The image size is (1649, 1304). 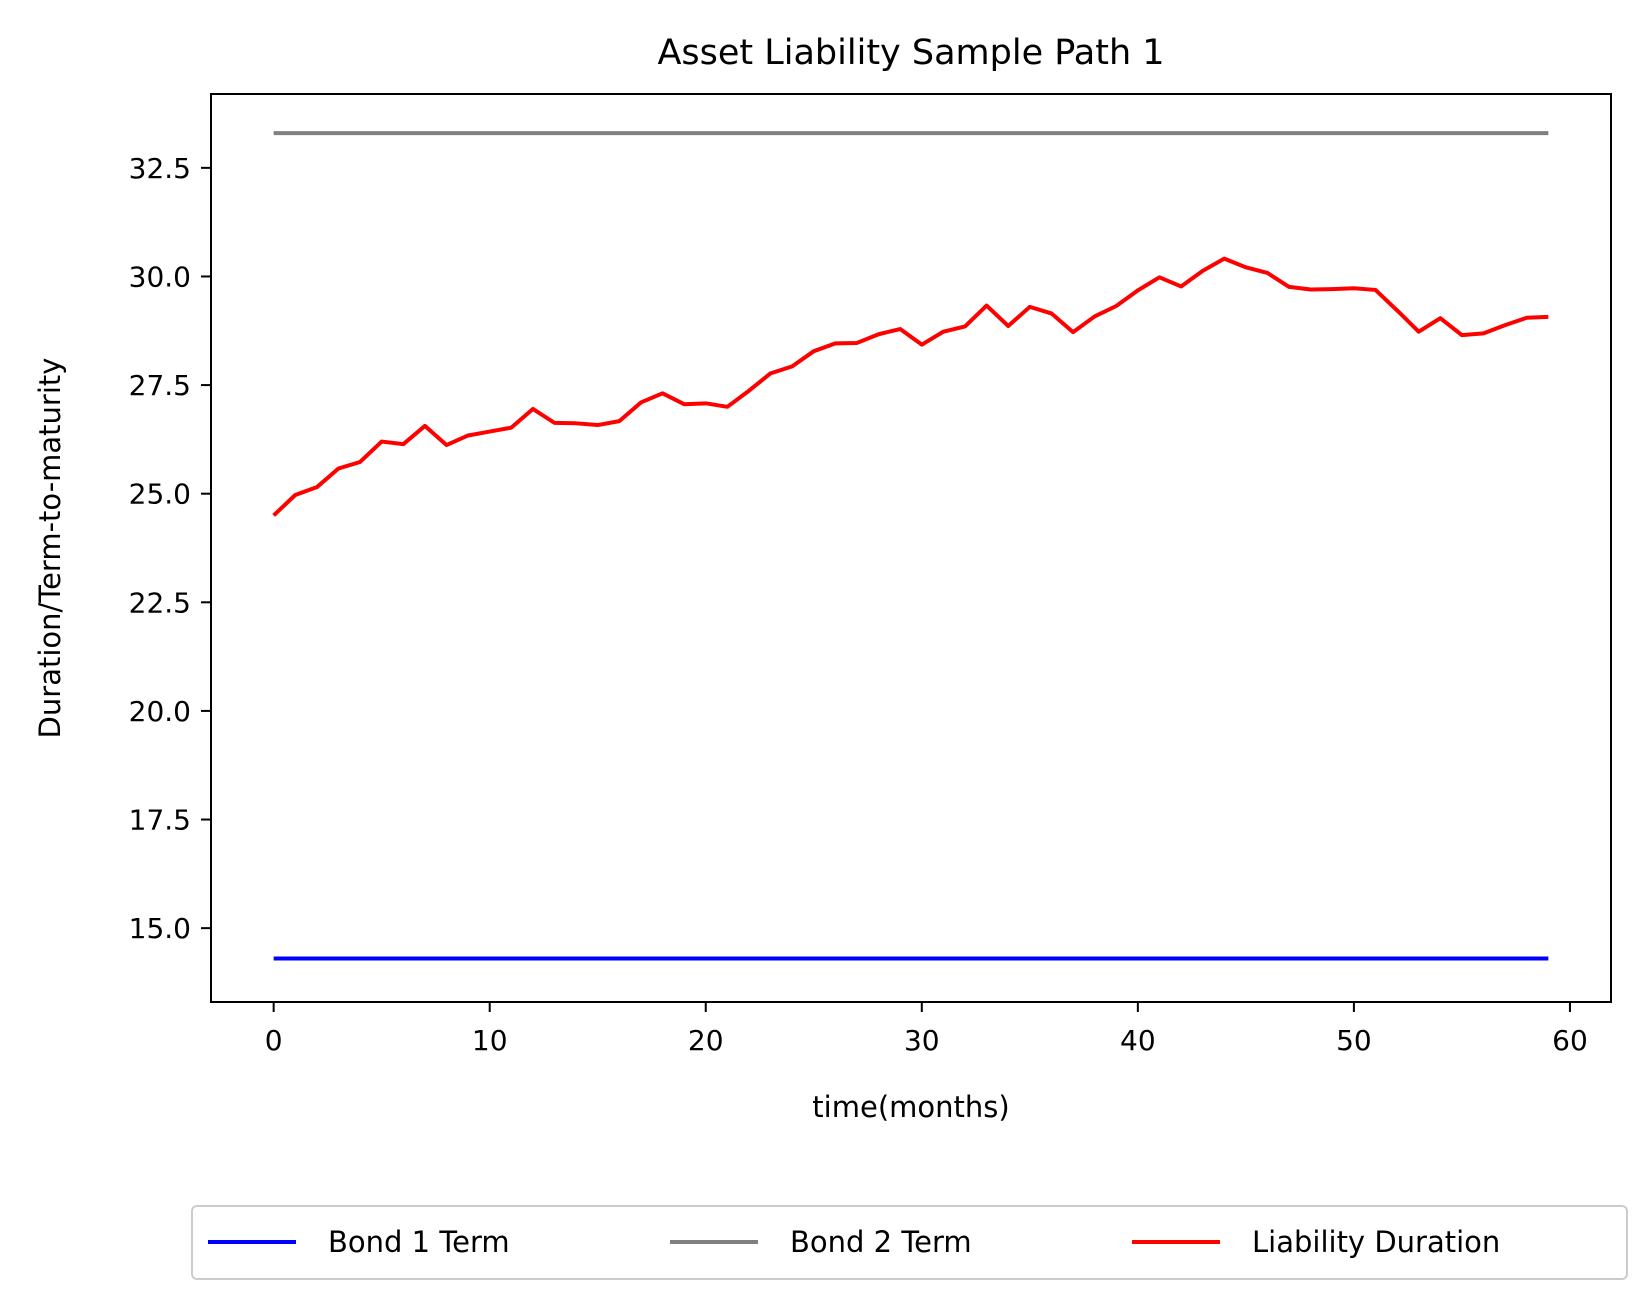 I want to click on legend-label-bond-2-term: Bond 2 Term, so click(x=881, y=1242).